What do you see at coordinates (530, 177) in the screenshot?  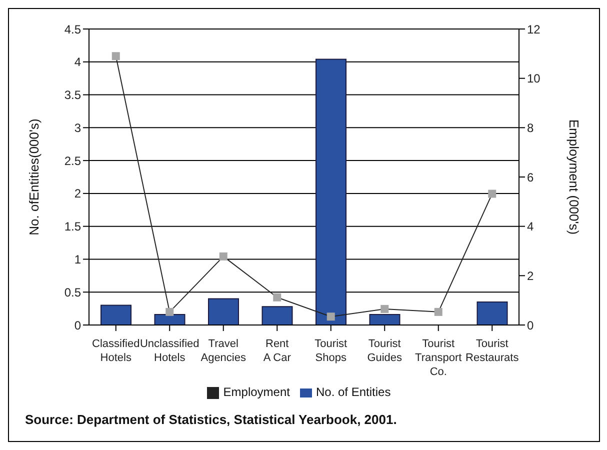 I see `y2-tick-label: 6` at bounding box center [530, 177].